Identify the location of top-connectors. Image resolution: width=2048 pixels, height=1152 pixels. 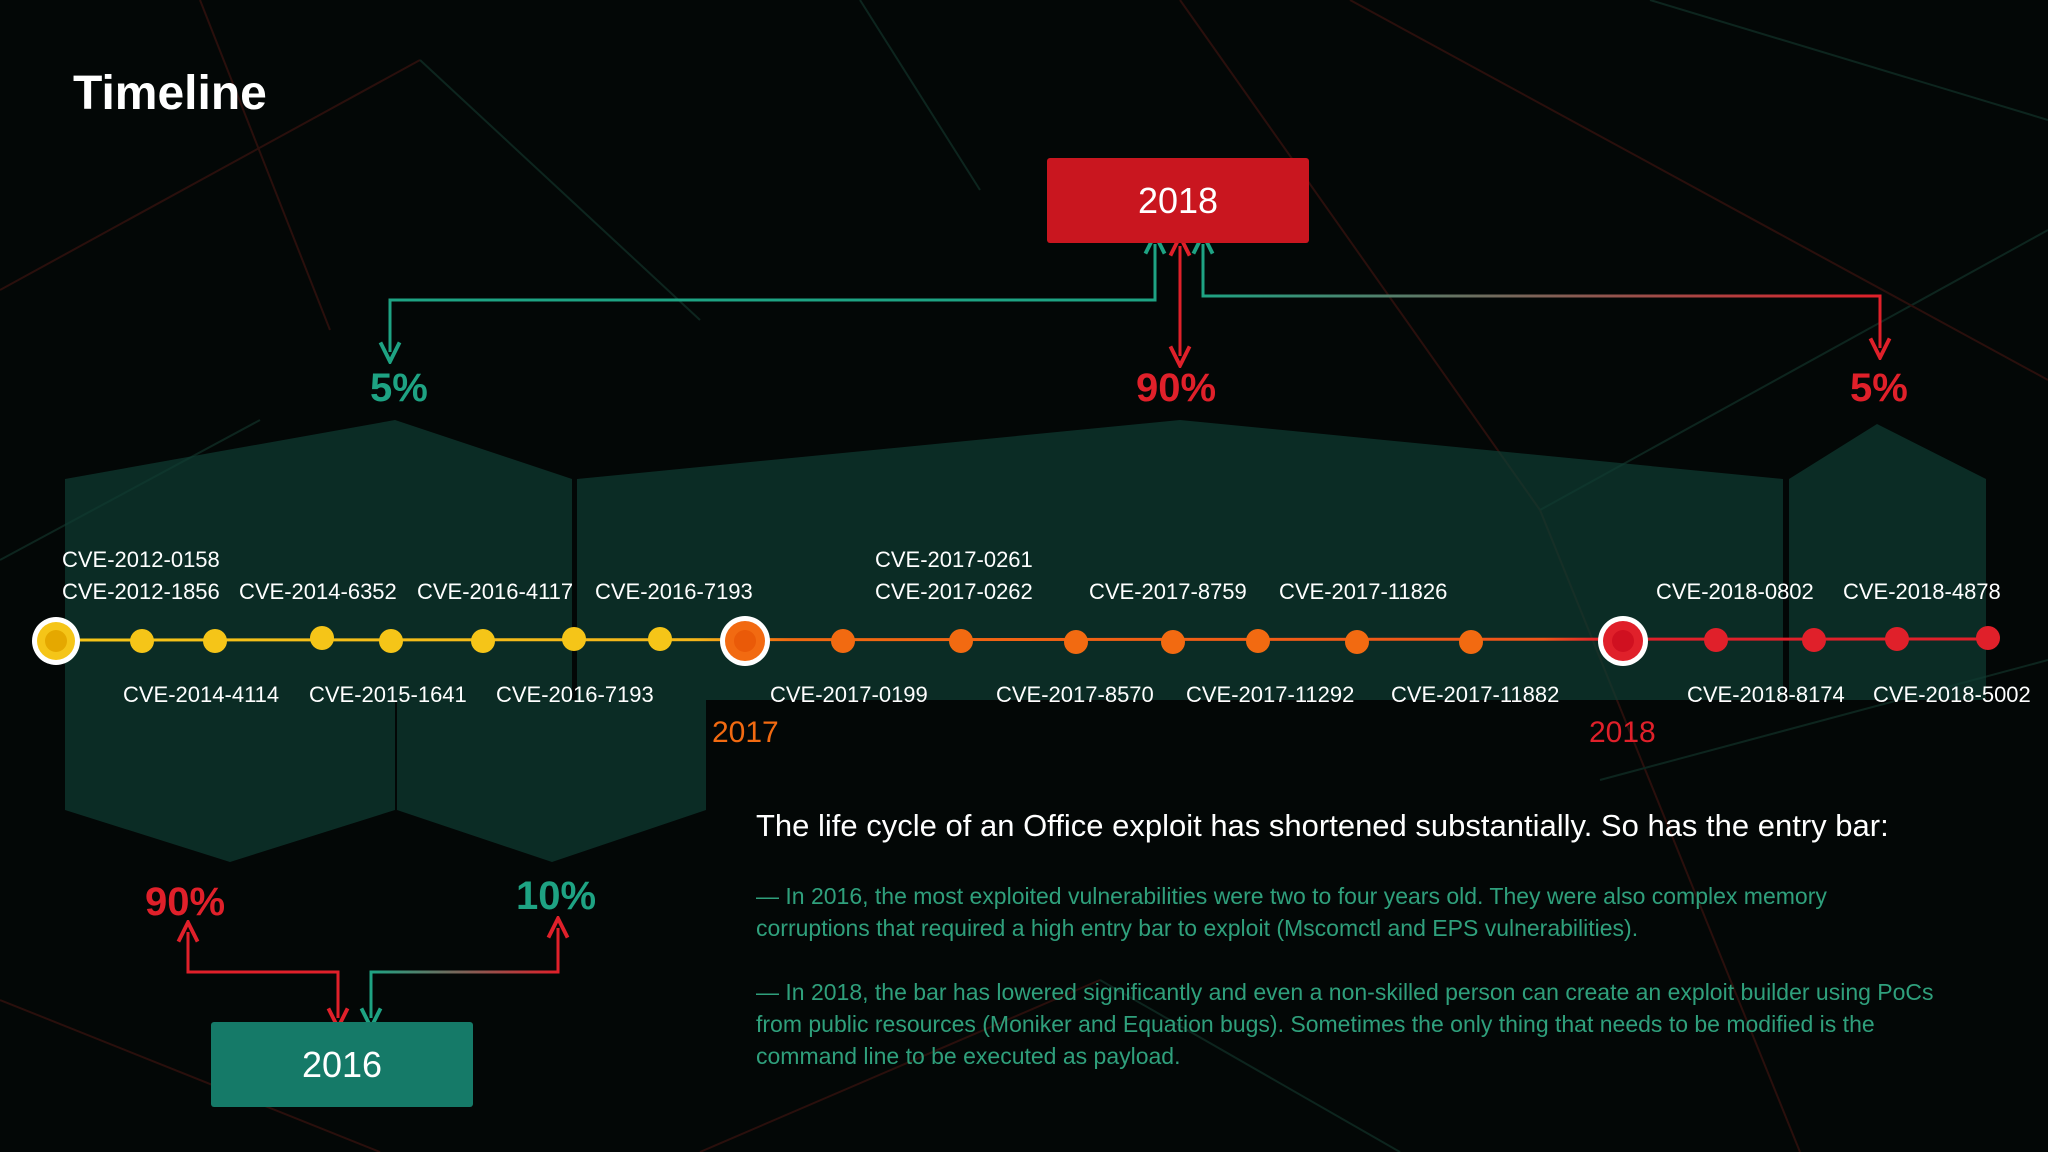
(1135, 300).